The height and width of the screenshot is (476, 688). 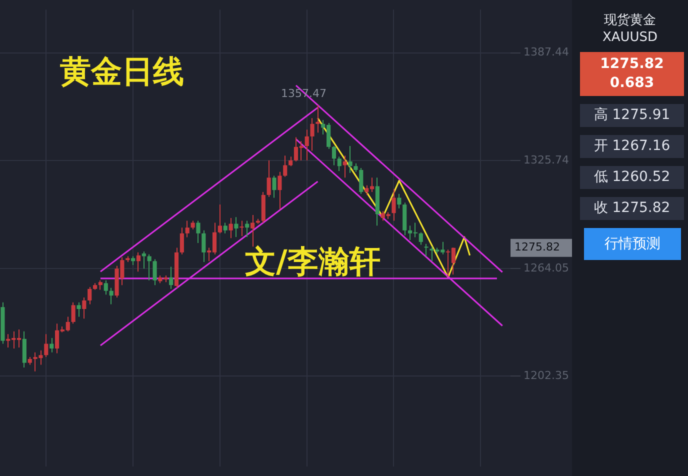 What do you see at coordinates (630, 20) in the screenshot?
I see `text: 现货黄金` at bounding box center [630, 20].